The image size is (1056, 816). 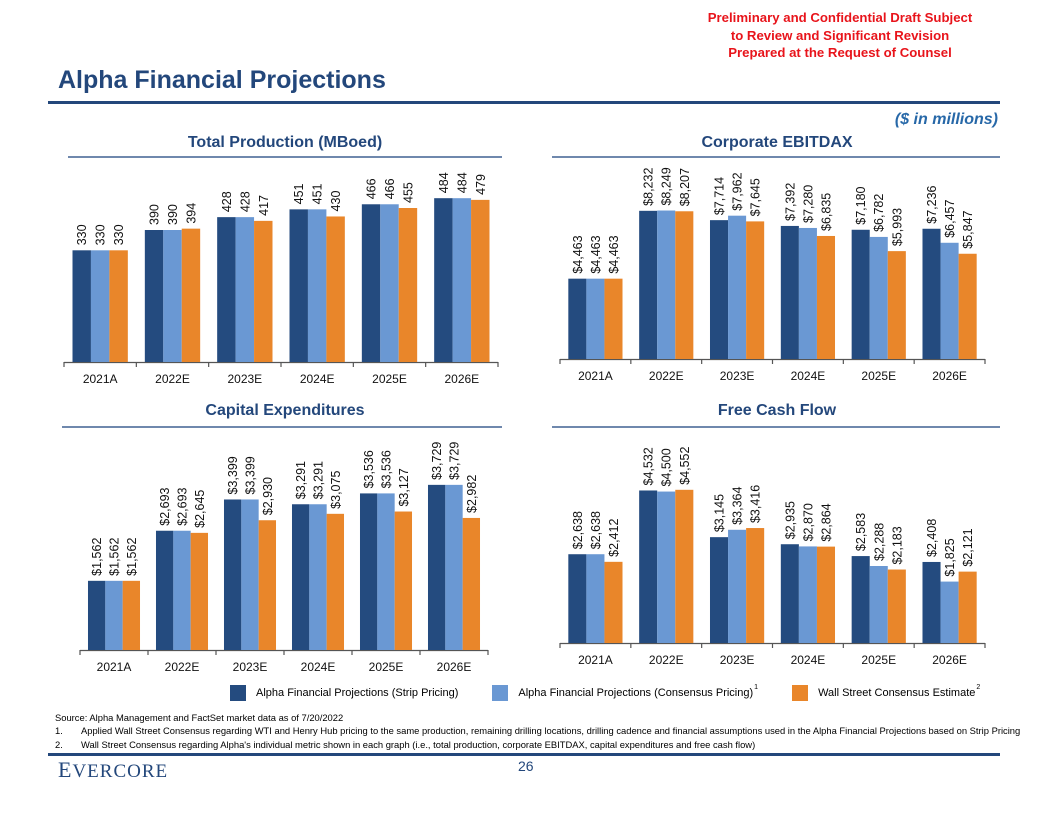 What do you see at coordinates (685, 466) in the screenshot?
I see `data-label: $4,552` at bounding box center [685, 466].